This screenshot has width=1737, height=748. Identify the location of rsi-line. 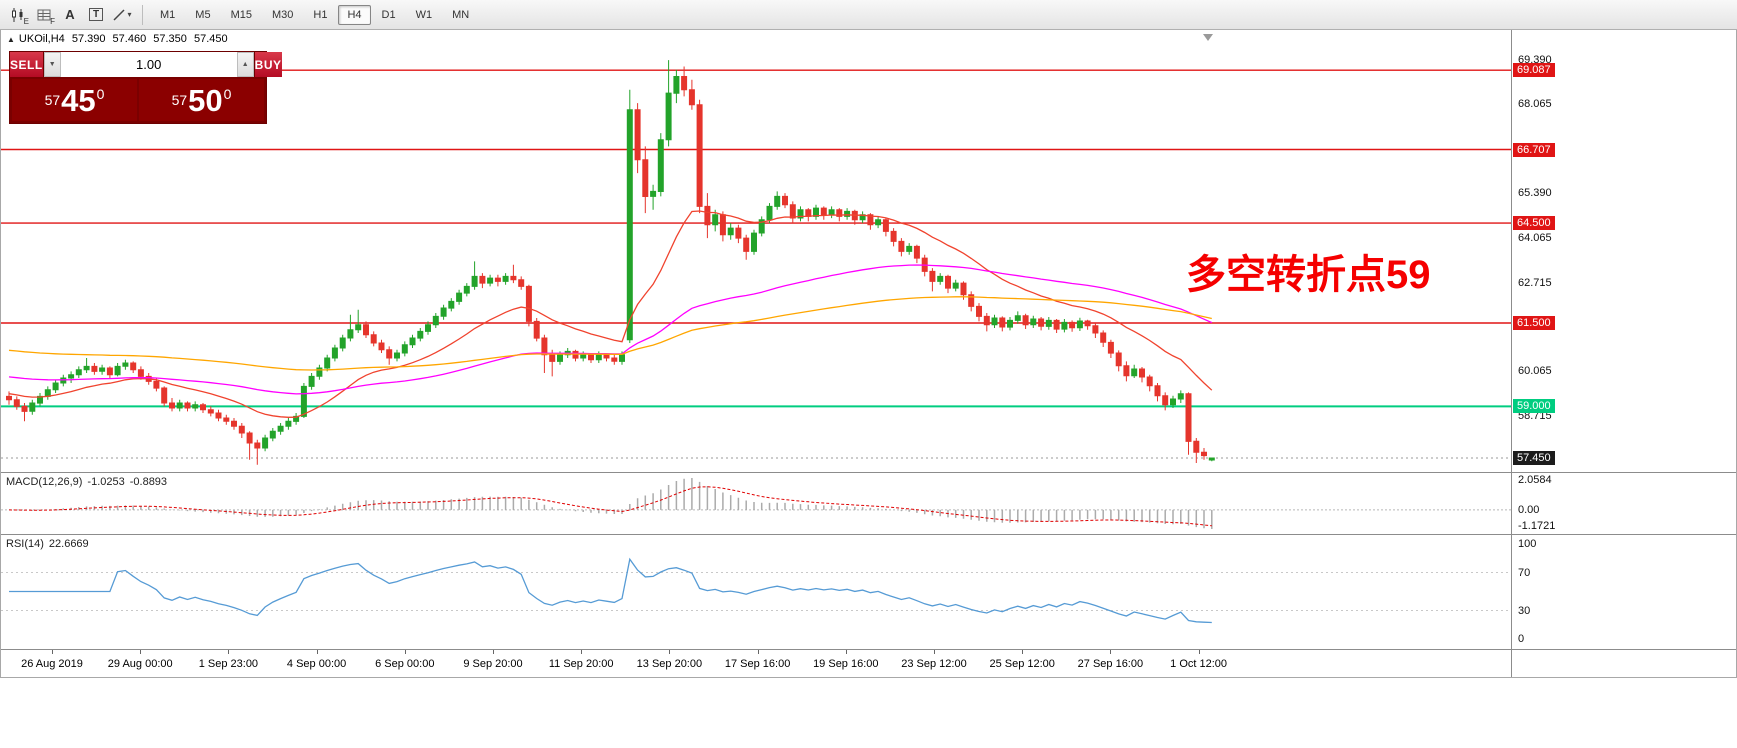
(610, 590).